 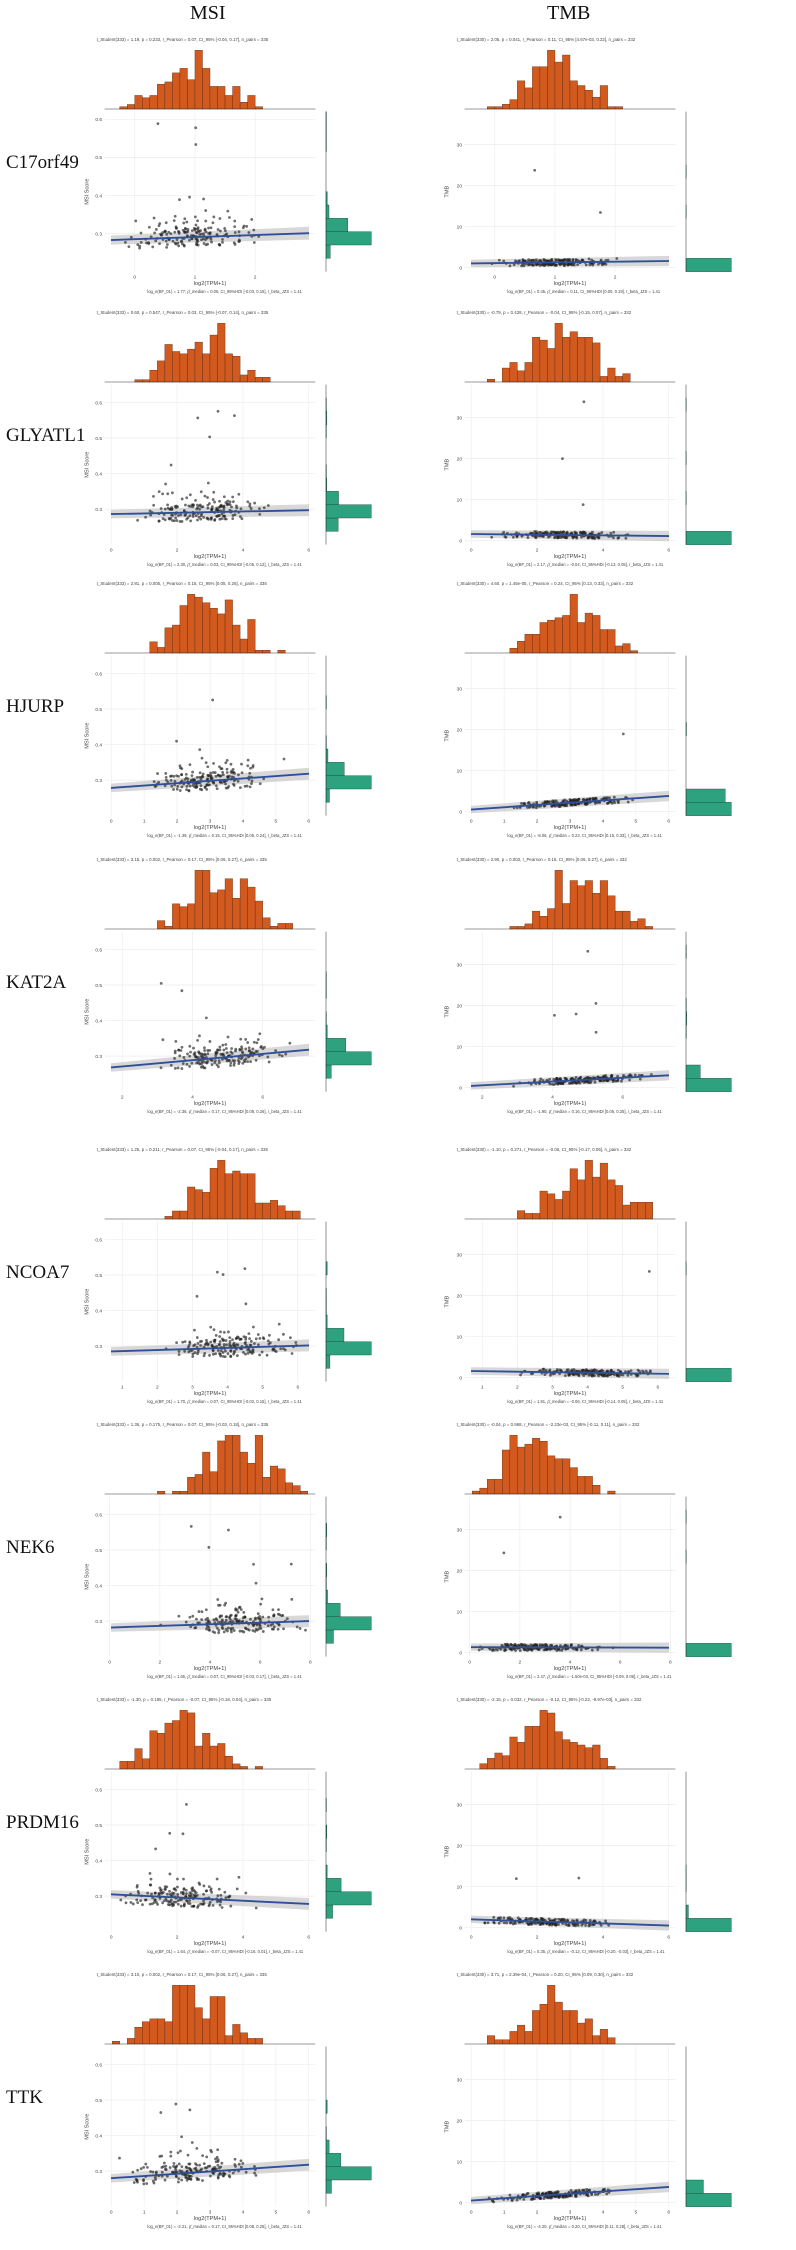 I want to click on x-tick-label: 4, so click(x=603, y=821).